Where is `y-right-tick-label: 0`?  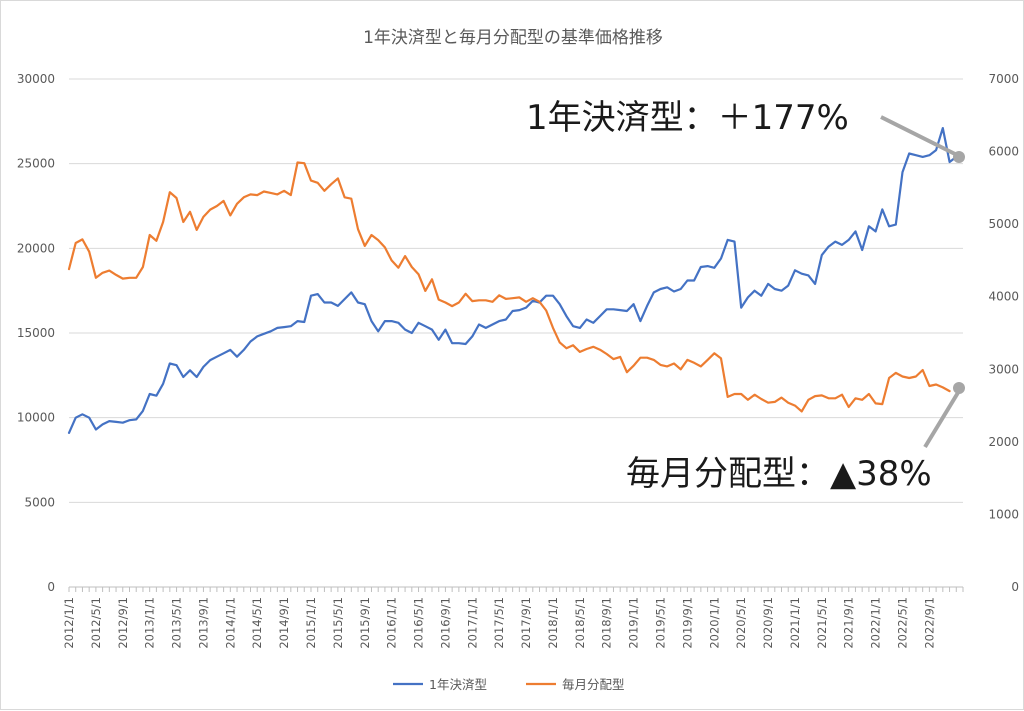 y-right-tick-label: 0 is located at coordinates (1015, 587).